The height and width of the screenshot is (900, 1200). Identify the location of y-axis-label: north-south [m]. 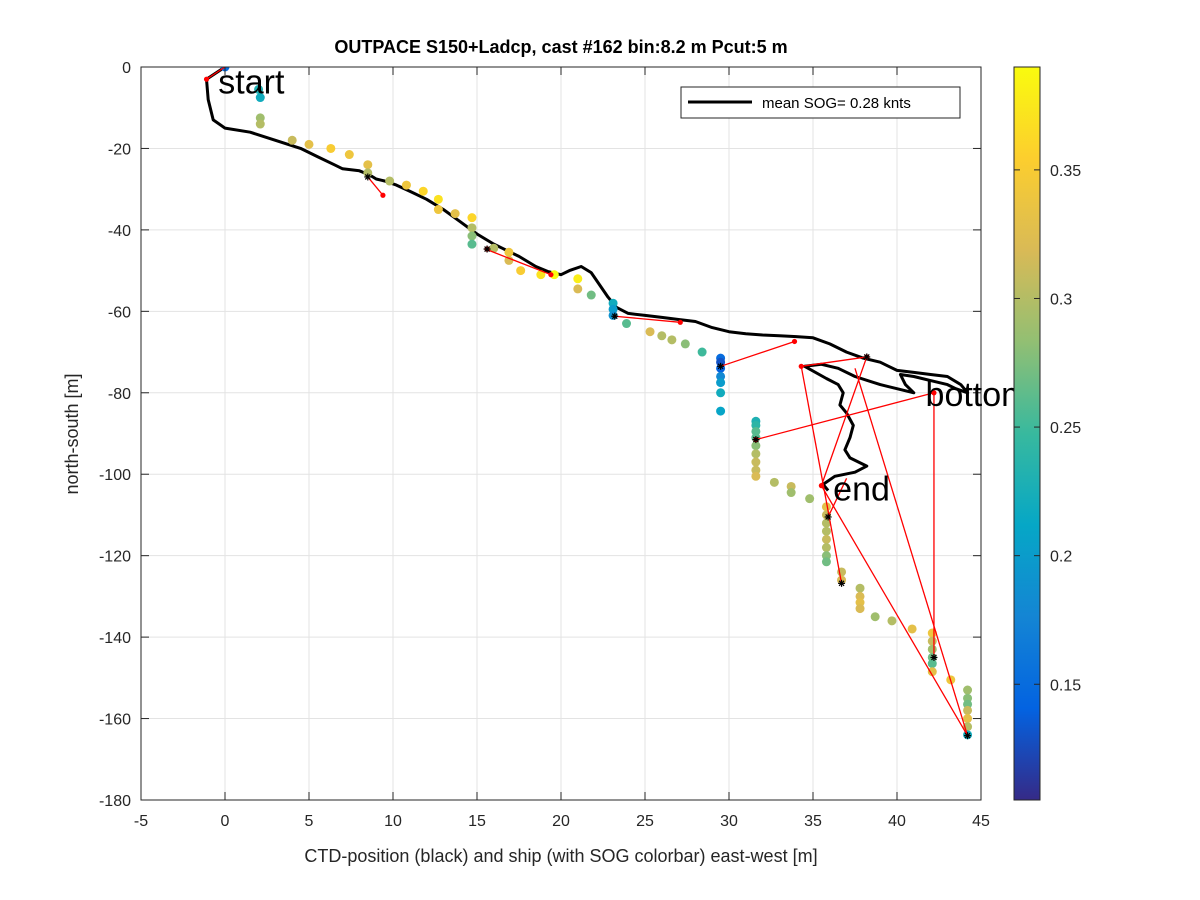
(72, 433).